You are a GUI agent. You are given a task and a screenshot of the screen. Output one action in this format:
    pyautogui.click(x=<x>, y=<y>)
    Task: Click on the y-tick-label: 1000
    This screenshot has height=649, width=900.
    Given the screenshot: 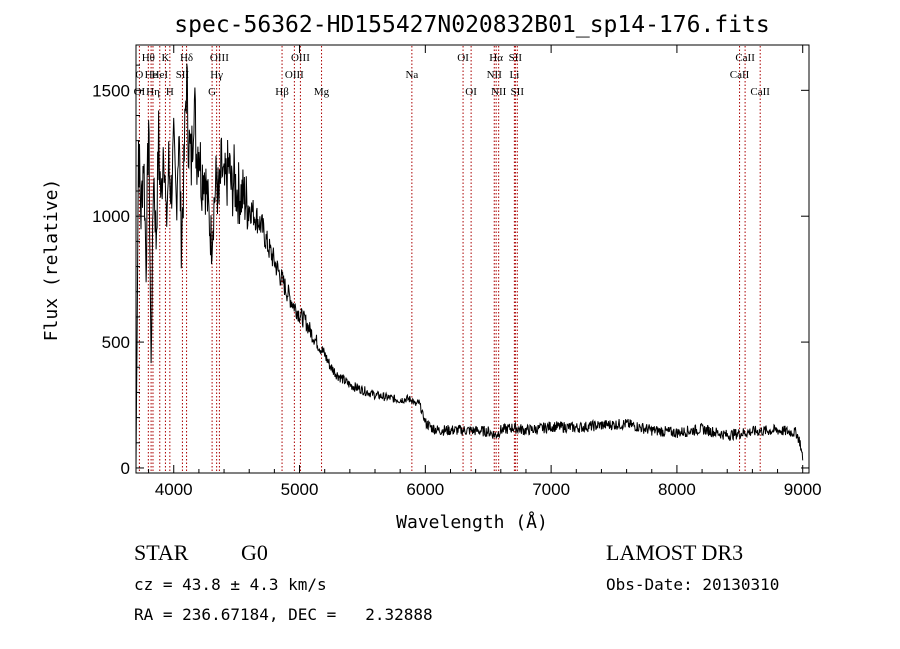 What is the action you would take?
    pyautogui.click(x=111, y=216)
    